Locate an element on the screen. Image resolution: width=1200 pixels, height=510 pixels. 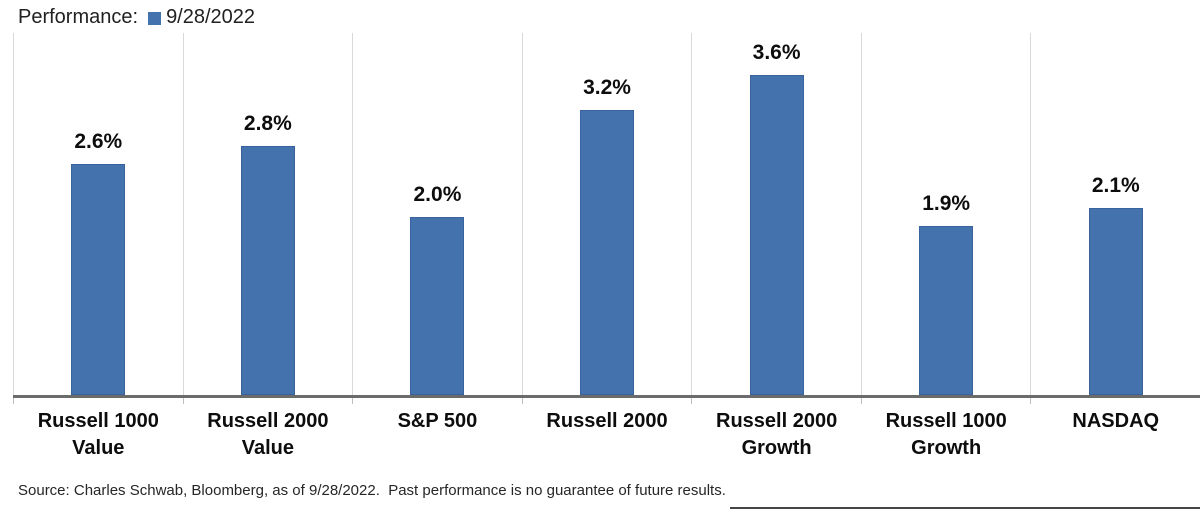
category-label: Russell 1000 Growth is located at coordinates (946, 434).